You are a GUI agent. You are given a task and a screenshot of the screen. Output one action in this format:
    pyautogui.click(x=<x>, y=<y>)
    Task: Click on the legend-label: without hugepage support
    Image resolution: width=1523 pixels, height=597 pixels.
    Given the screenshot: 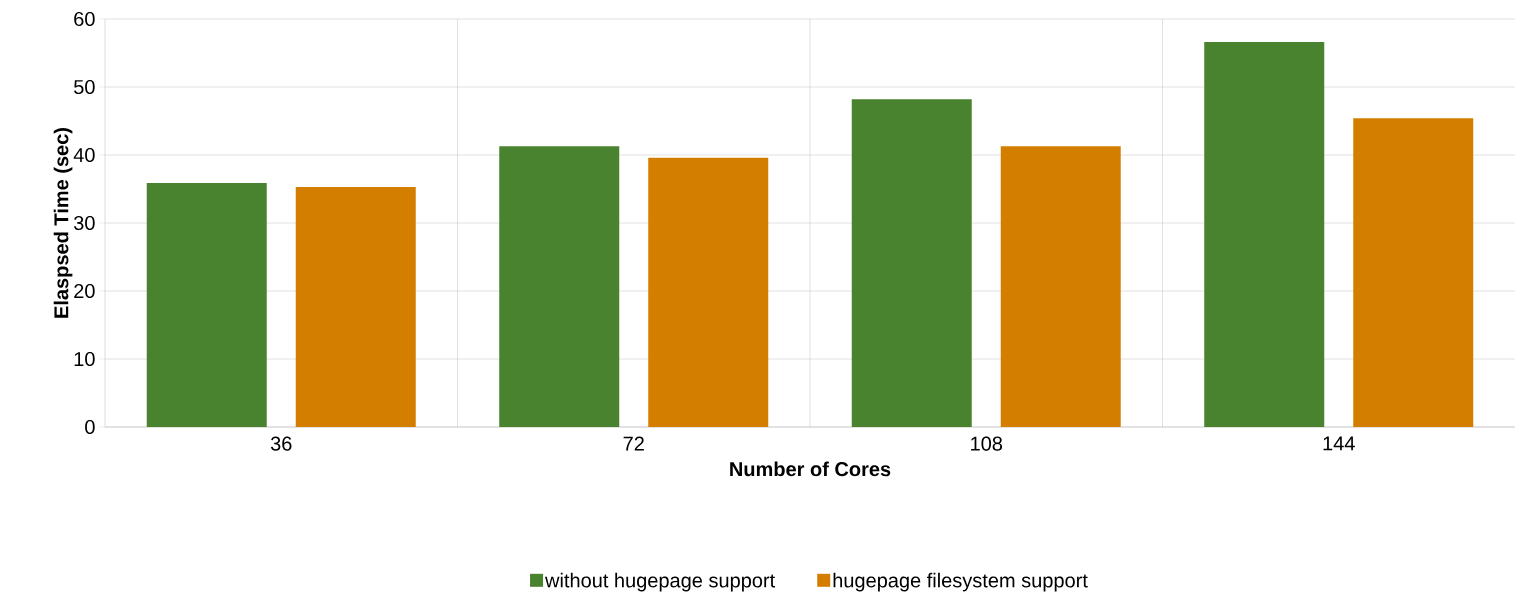 What is the action you would take?
    pyautogui.click(x=660, y=582)
    